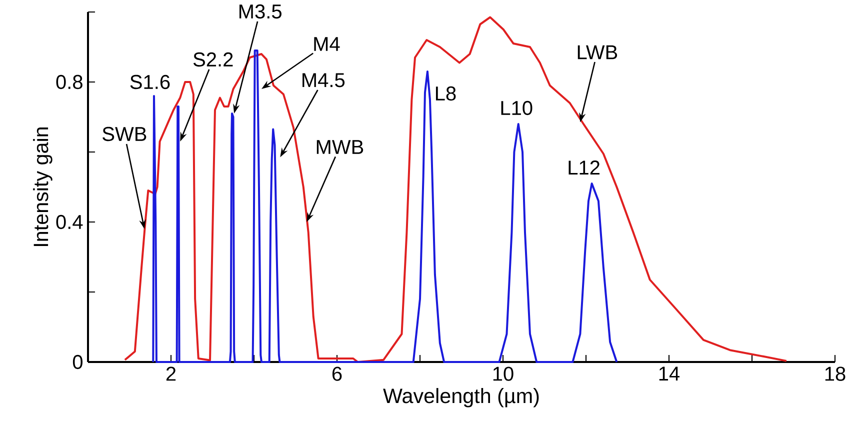 The image size is (851, 430). What do you see at coordinates (327, 44) in the screenshot?
I see `annotation: M4` at bounding box center [327, 44].